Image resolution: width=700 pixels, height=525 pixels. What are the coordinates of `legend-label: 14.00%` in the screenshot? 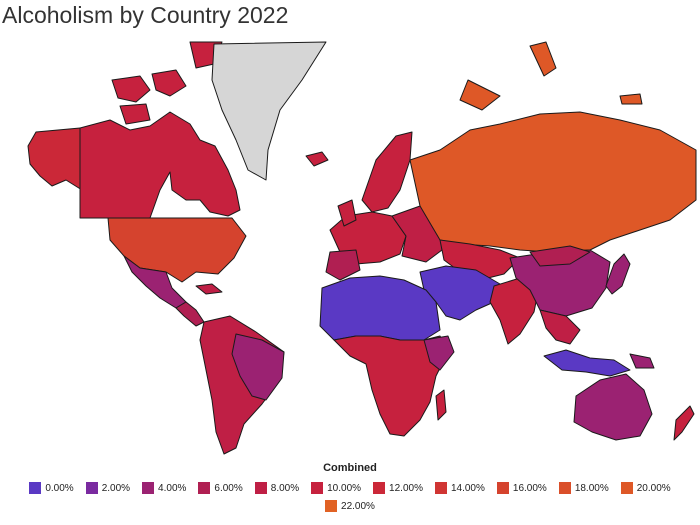 It's located at (467, 488).